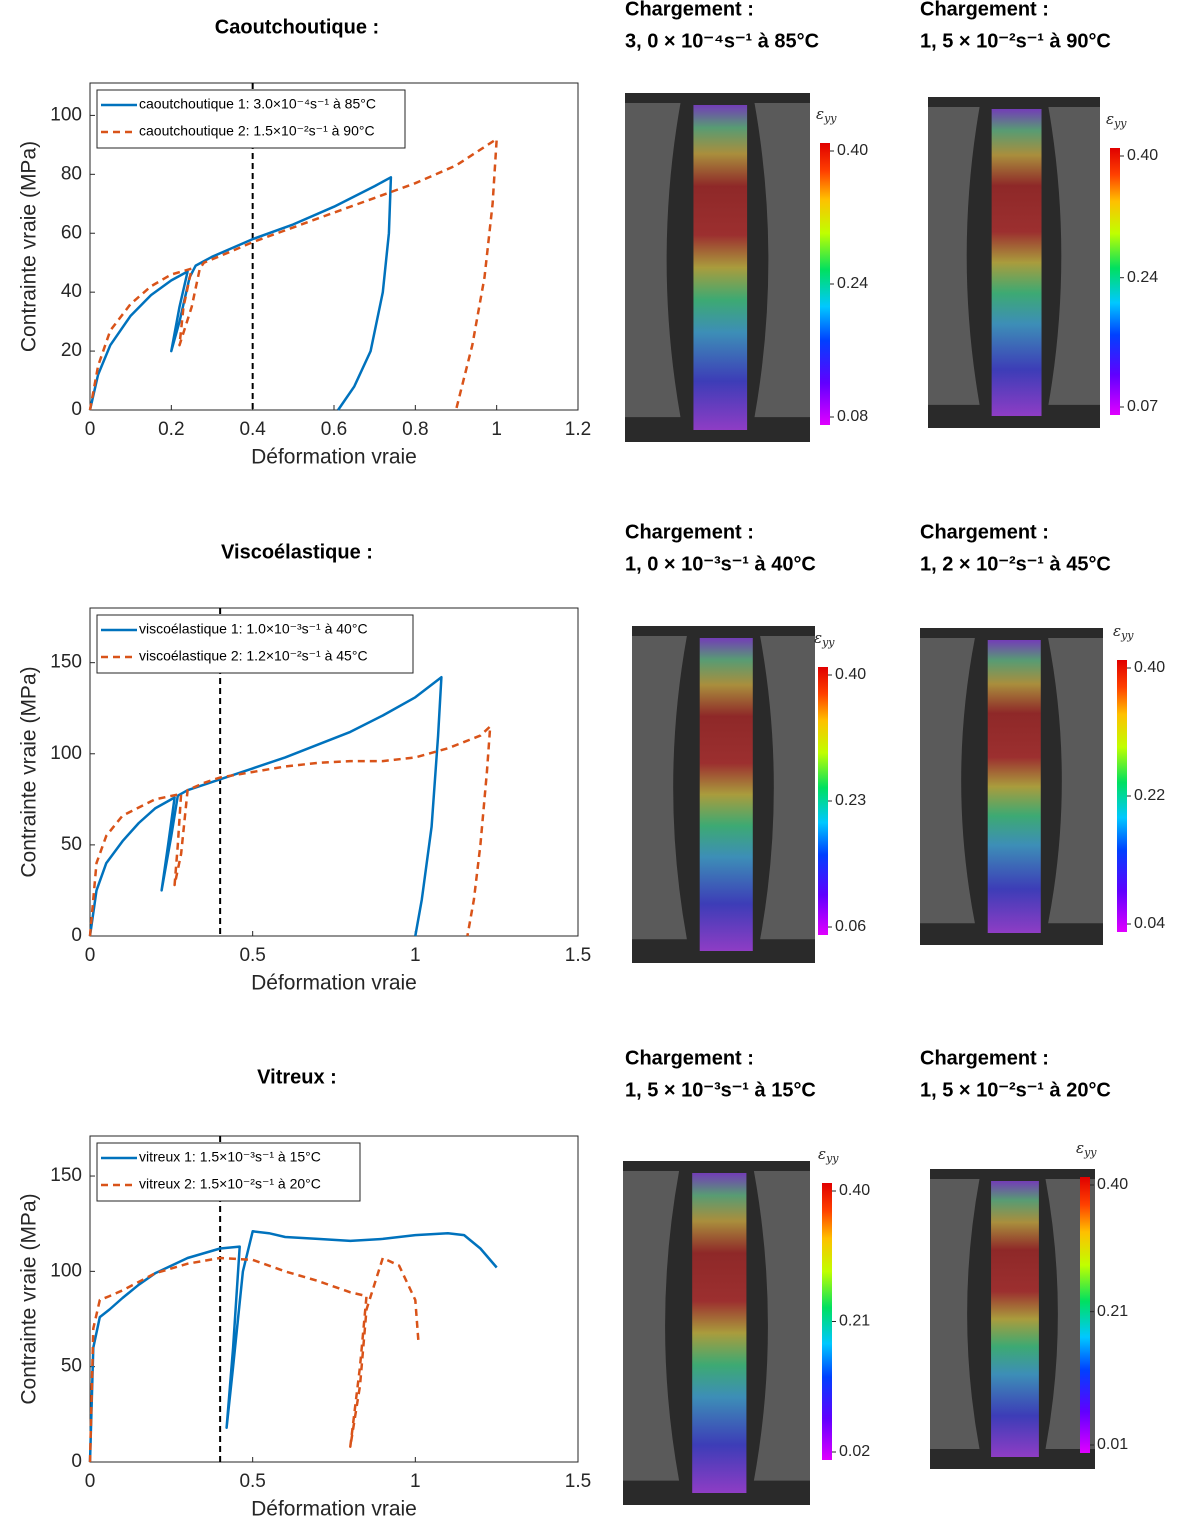 This screenshot has height=1530, width=1192. What do you see at coordinates (722, 41) in the screenshot?
I see `panel-subtitle: 3, 0 × 10⁻⁴s⁻¹ à 85°C` at bounding box center [722, 41].